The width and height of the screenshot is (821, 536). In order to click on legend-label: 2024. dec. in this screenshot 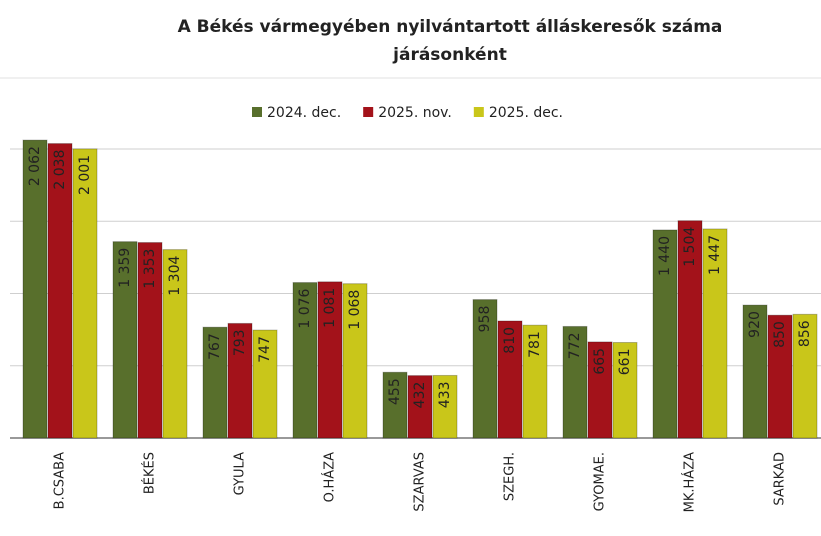, I will do `click(304, 113)`.